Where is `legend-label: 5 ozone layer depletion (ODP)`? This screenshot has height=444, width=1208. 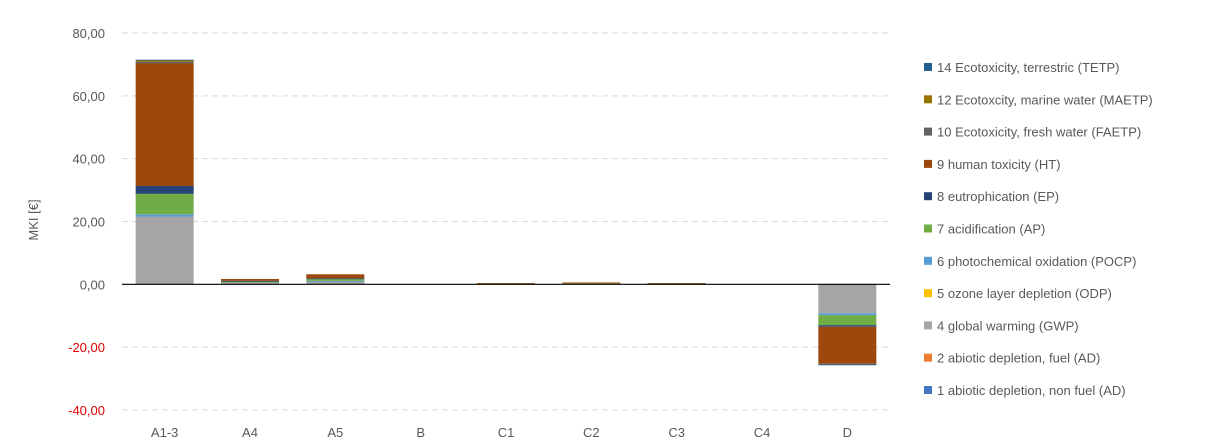
legend-label: 5 ozone layer depletion (ODP) is located at coordinates (1024, 293).